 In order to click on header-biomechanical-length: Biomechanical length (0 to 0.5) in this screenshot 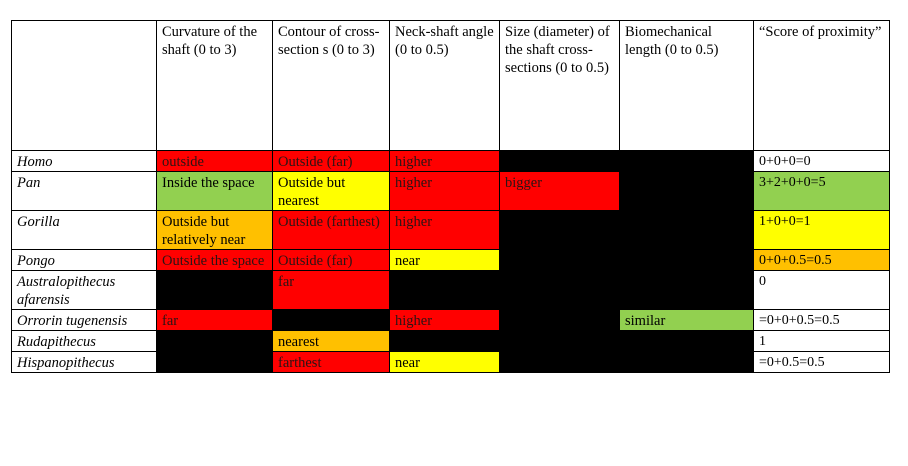, I will do `click(686, 85)`.